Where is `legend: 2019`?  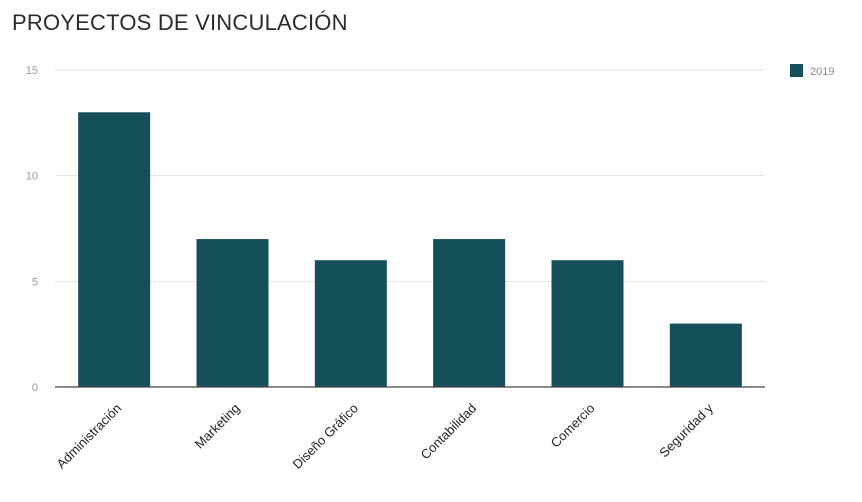
legend: 2019 is located at coordinates (812, 71).